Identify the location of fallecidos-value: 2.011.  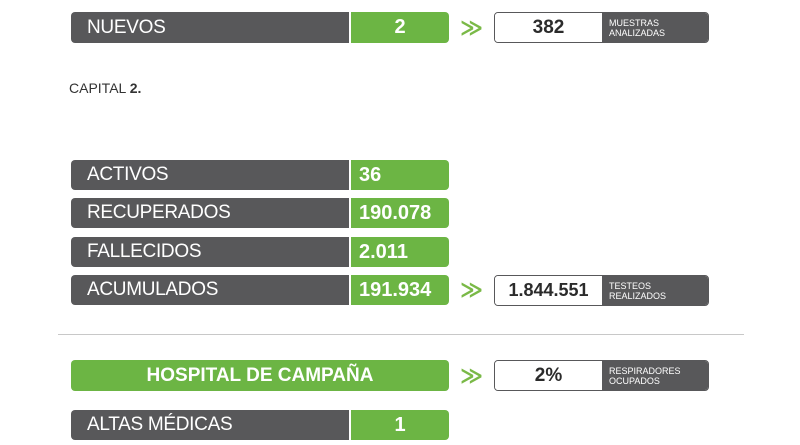
(400, 252).